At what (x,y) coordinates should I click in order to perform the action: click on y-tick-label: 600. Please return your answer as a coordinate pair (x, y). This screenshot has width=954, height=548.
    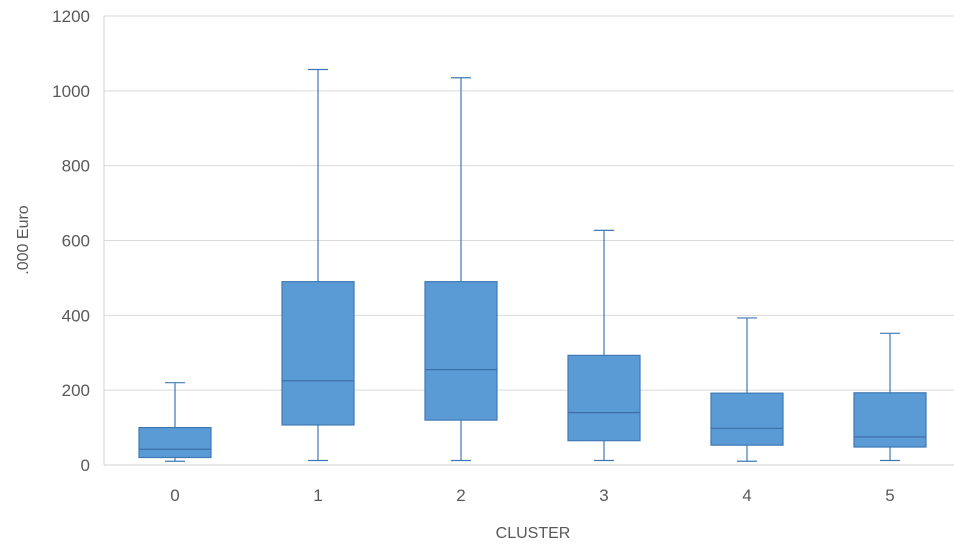
    Looking at the image, I should click on (76, 241).